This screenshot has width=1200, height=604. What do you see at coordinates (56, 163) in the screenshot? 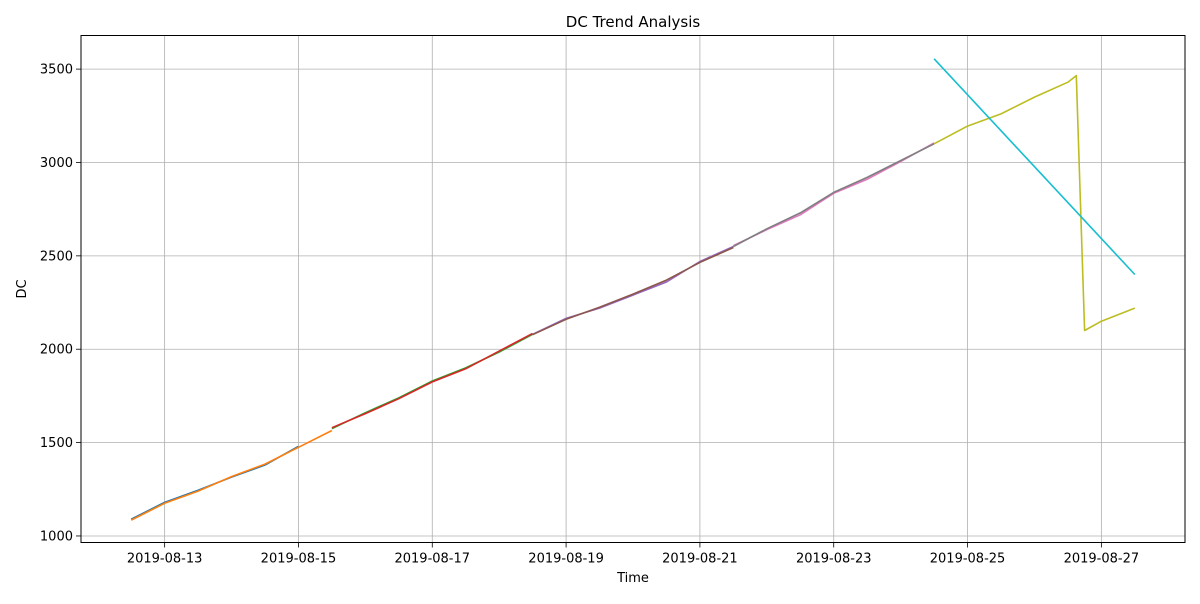
I see `y-tick-label: 3000` at bounding box center [56, 163].